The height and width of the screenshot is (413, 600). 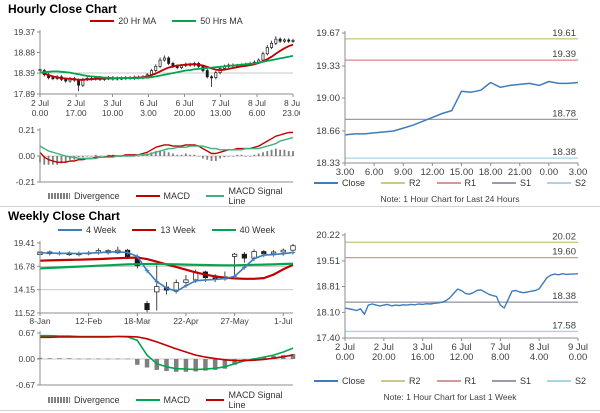 I want to click on y-tick-label: 19.37, so click(x=25, y=32).